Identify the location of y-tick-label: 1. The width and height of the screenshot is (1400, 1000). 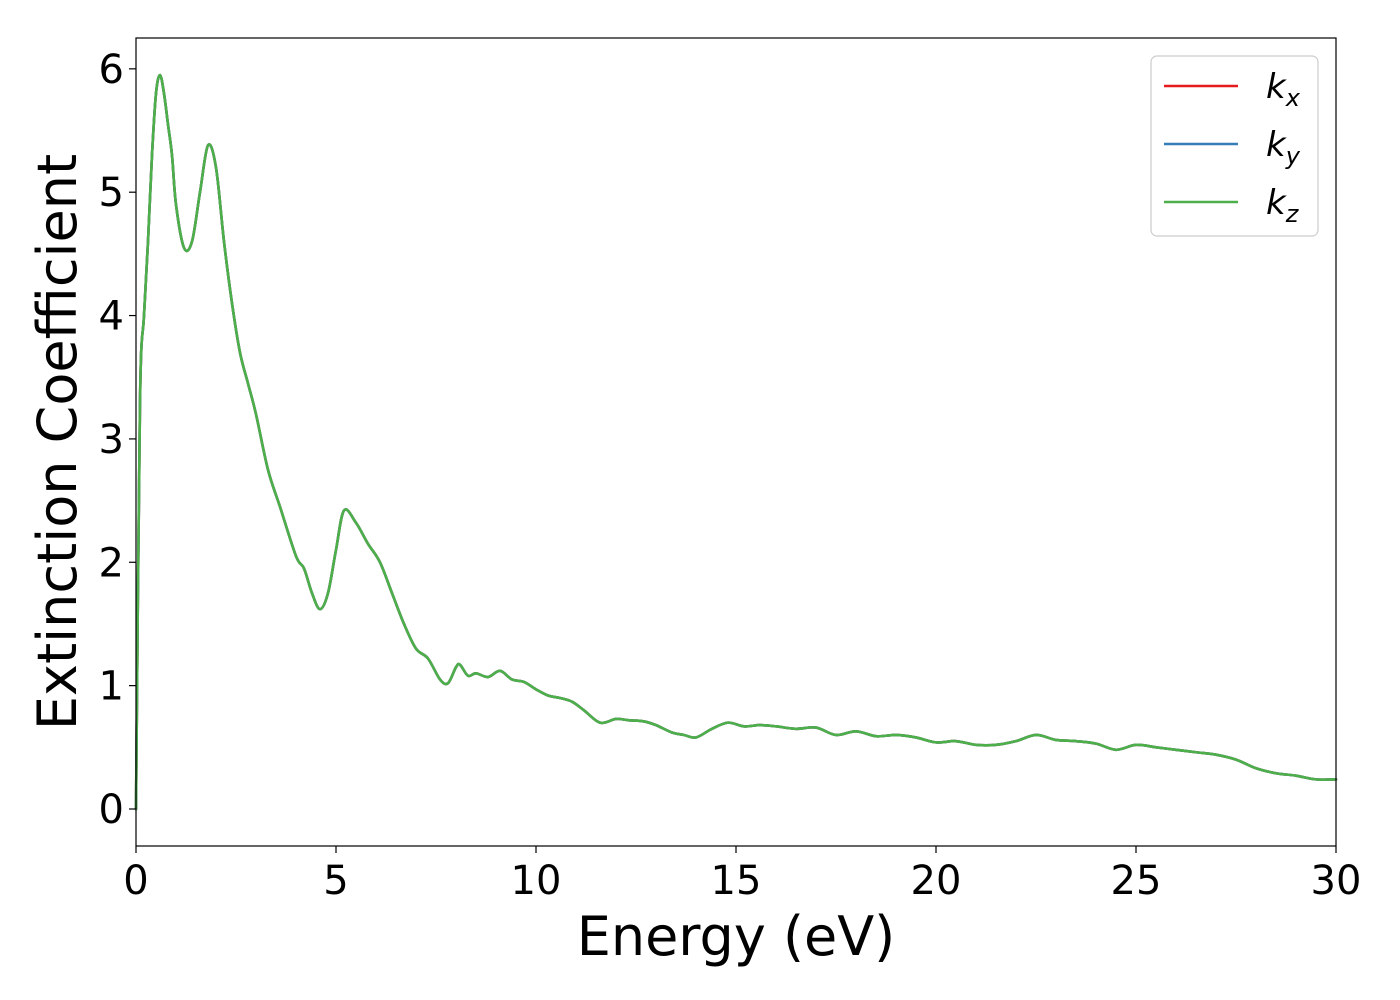
(111, 687).